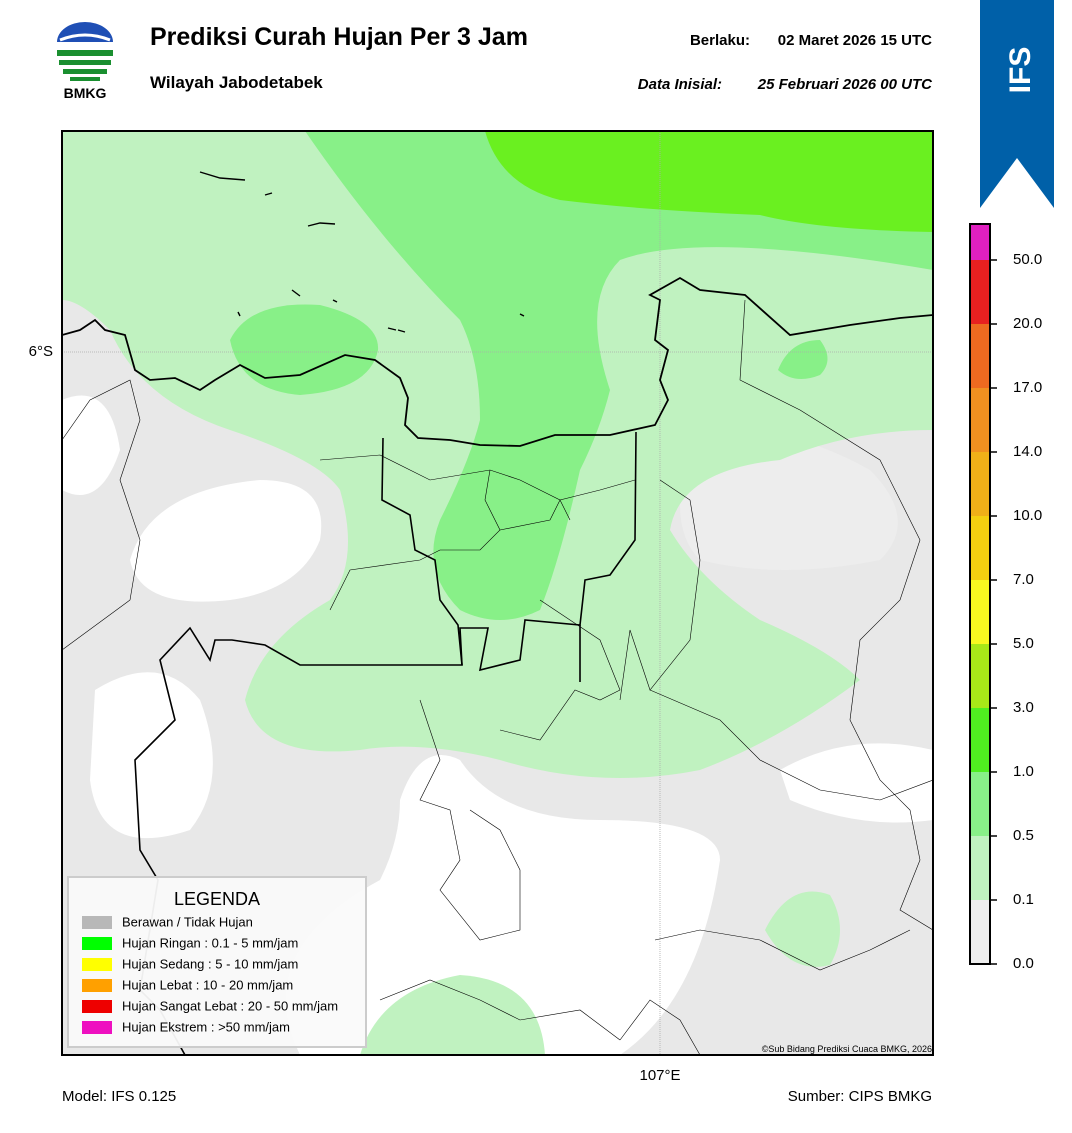 The image size is (1072, 1133). I want to click on copyright: ©Sub Bidang Prediksi Cuaca BMKG, 2026, so click(847, 1049).